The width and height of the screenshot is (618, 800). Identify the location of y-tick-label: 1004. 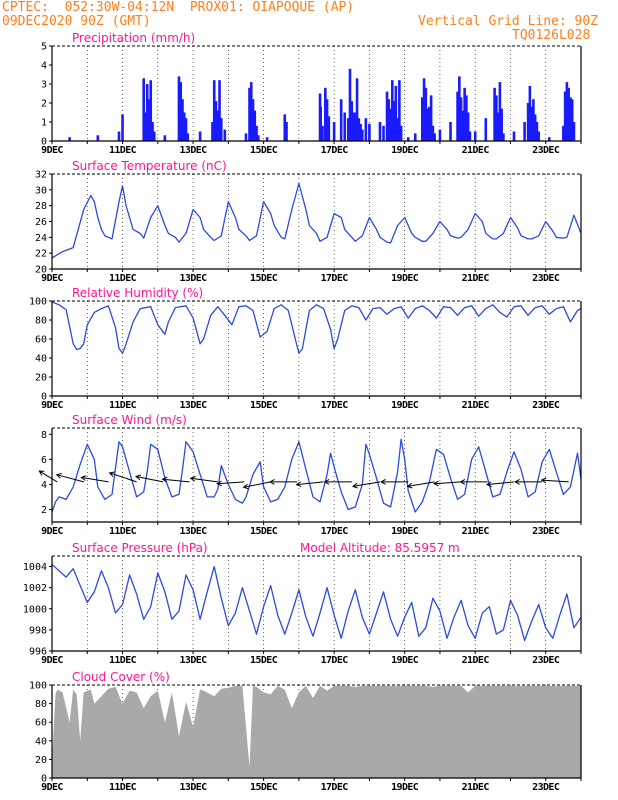
(35, 567).